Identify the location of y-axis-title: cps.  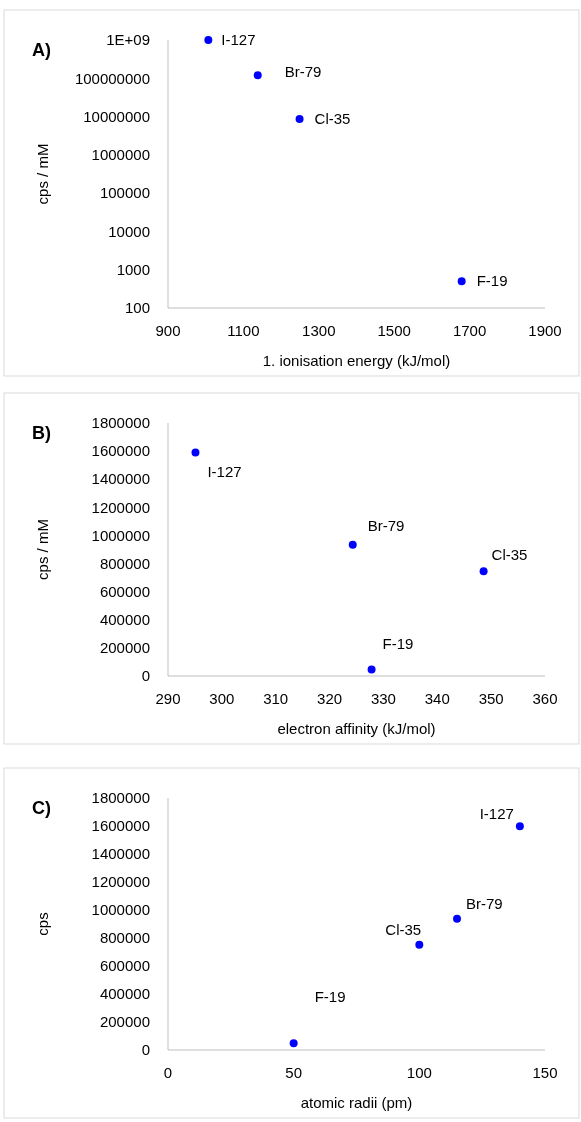
(42, 924).